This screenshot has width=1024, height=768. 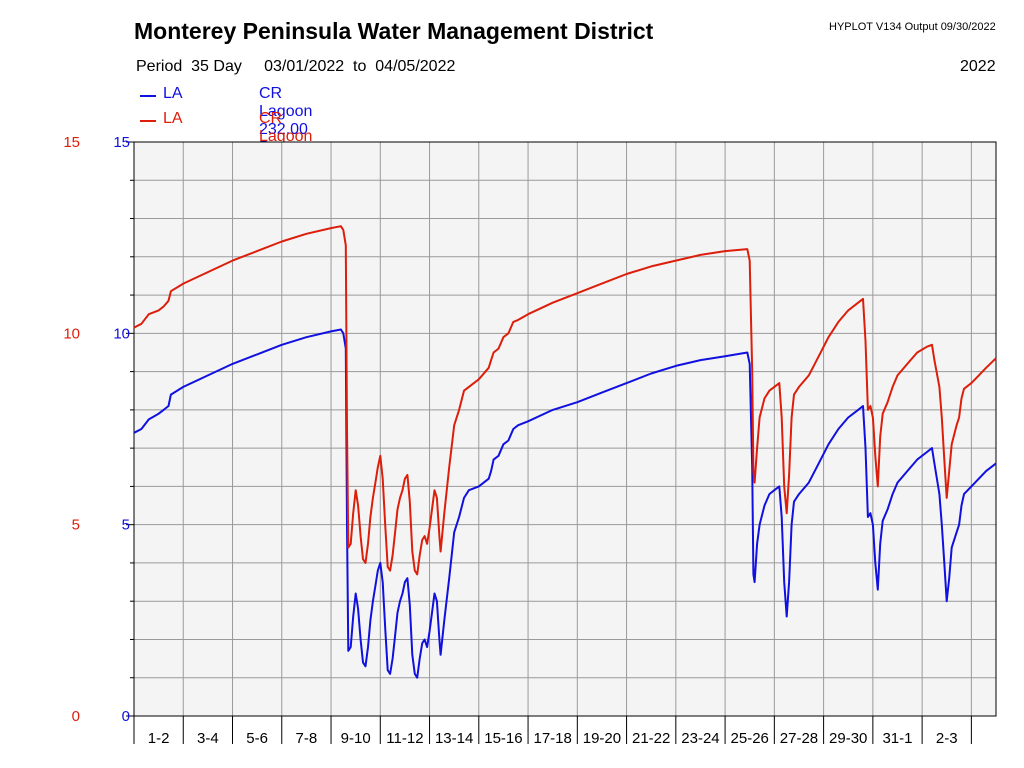 What do you see at coordinates (159, 66) in the screenshot?
I see `period-label: Period` at bounding box center [159, 66].